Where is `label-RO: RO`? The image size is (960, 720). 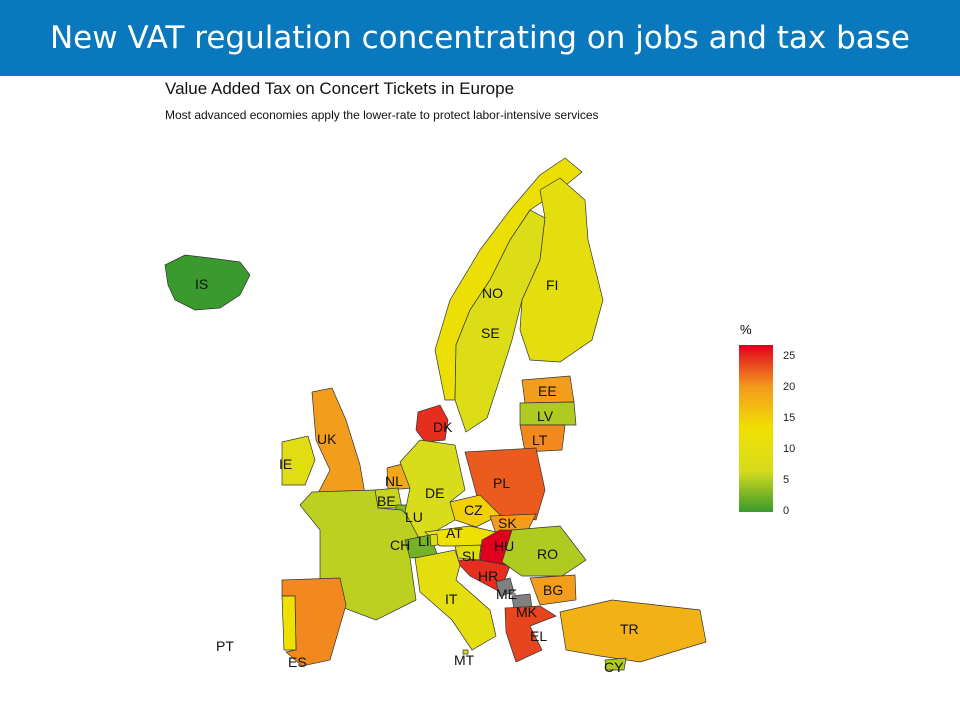
label-RO: RO is located at coordinates (547, 554).